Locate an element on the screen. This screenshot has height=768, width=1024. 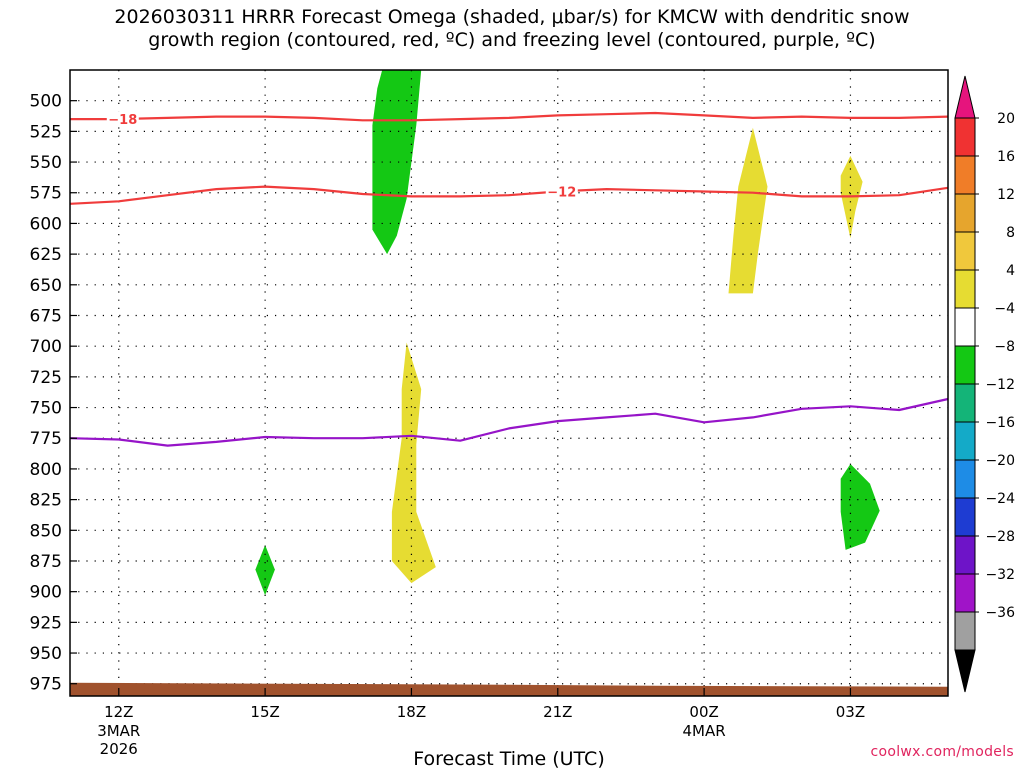
x-tick-sublabel2-12Z: 2026 is located at coordinates (119, 749).